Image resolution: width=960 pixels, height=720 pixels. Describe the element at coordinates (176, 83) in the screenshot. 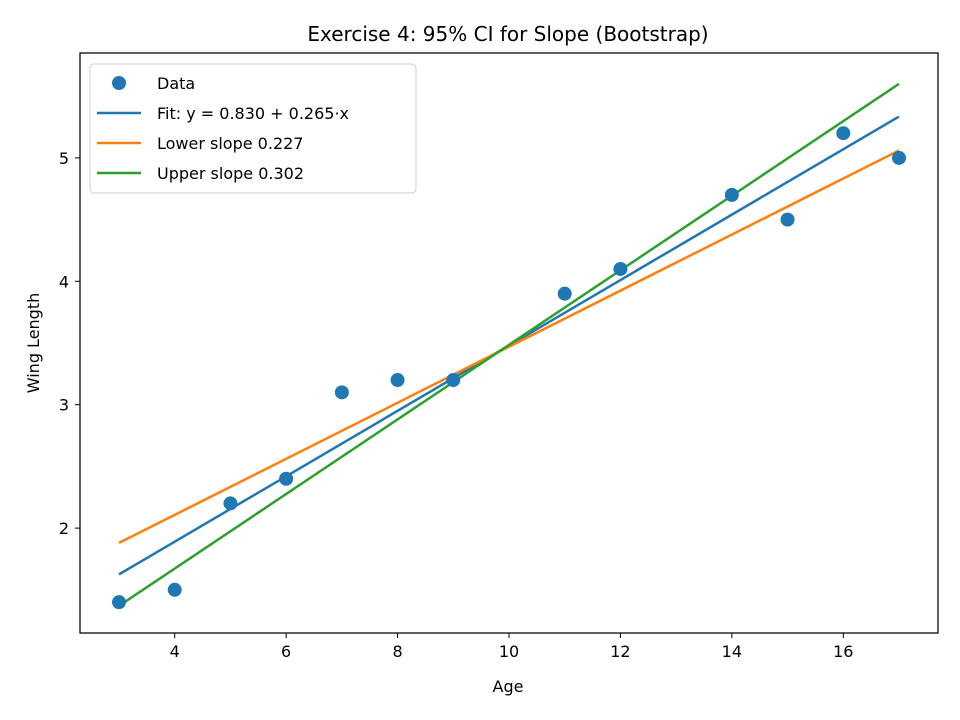

I see `legend-label-data: Data` at that location.